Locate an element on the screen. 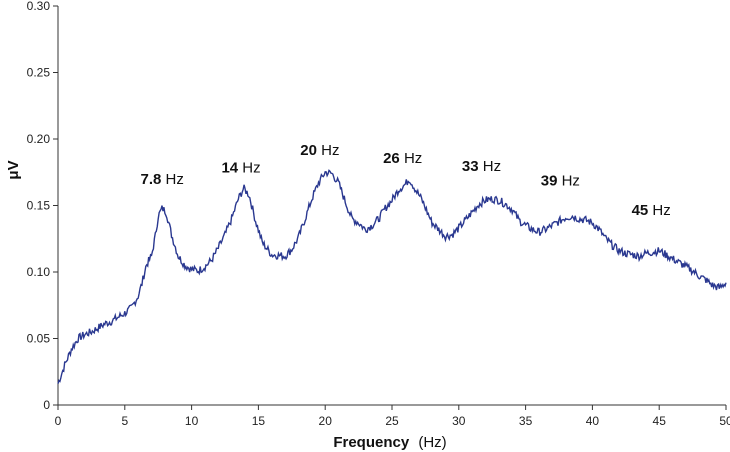 The width and height of the screenshot is (730, 452). y-tick-label: 0.10 is located at coordinates (39, 272).